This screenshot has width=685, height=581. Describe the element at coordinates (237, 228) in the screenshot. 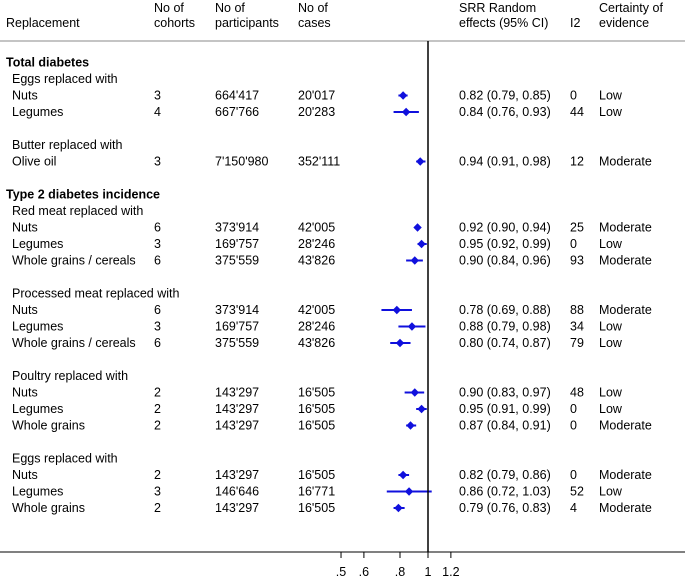

I see `participants-value: 373'914` at that location.